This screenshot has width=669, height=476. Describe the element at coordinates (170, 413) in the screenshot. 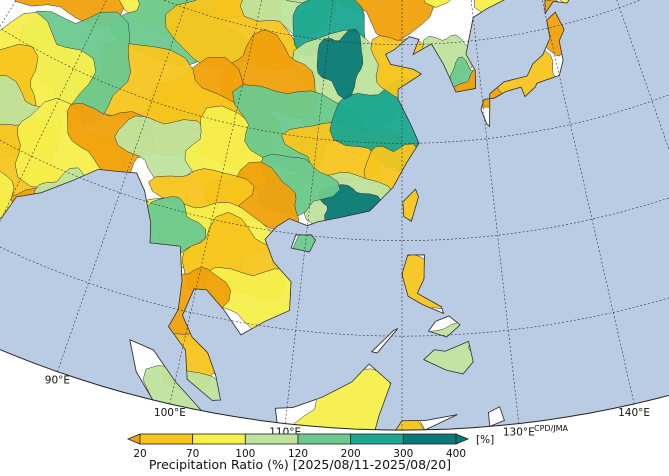

I see `longitude-label-bottom: 100°E` at that location.